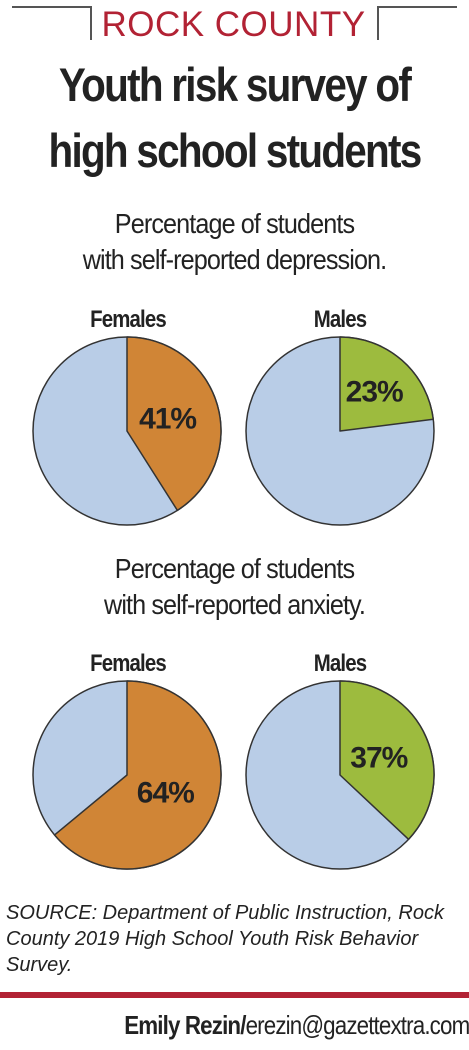  What do you see at coordinates (374, 392) in the screenshot?
I see `depression-males-value-label: 23%` at bounding box center [374, 392].